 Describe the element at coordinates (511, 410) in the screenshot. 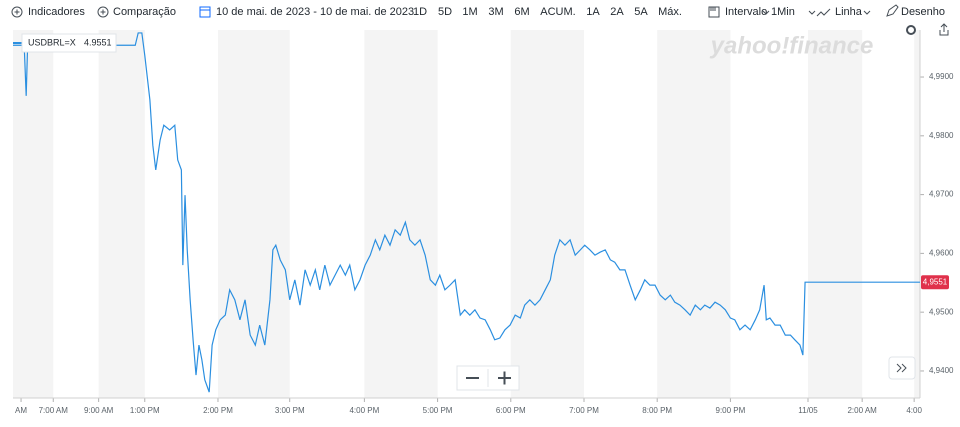

I see `x-tick-label: 6:00 PM` at that location.